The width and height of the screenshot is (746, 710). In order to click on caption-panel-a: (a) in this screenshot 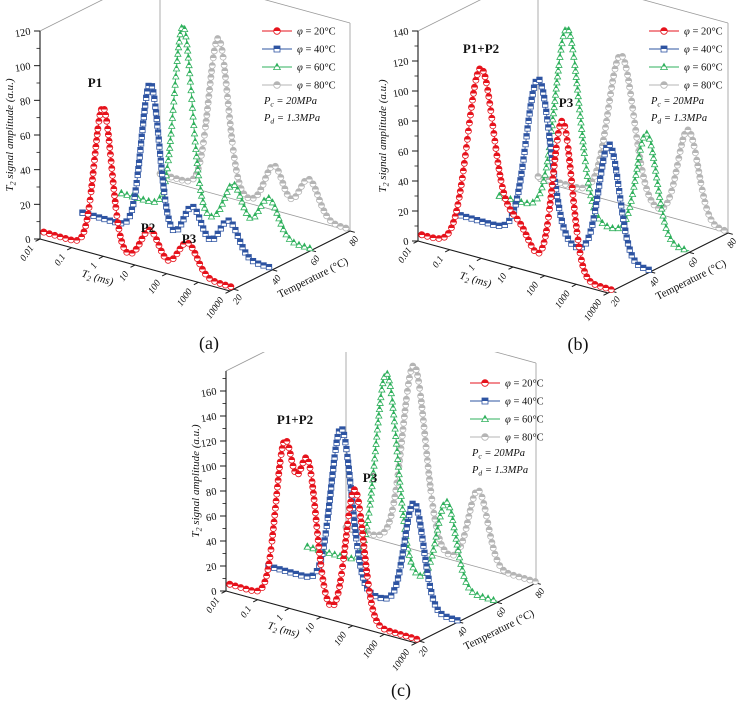, I will do `click(209, 343)`.